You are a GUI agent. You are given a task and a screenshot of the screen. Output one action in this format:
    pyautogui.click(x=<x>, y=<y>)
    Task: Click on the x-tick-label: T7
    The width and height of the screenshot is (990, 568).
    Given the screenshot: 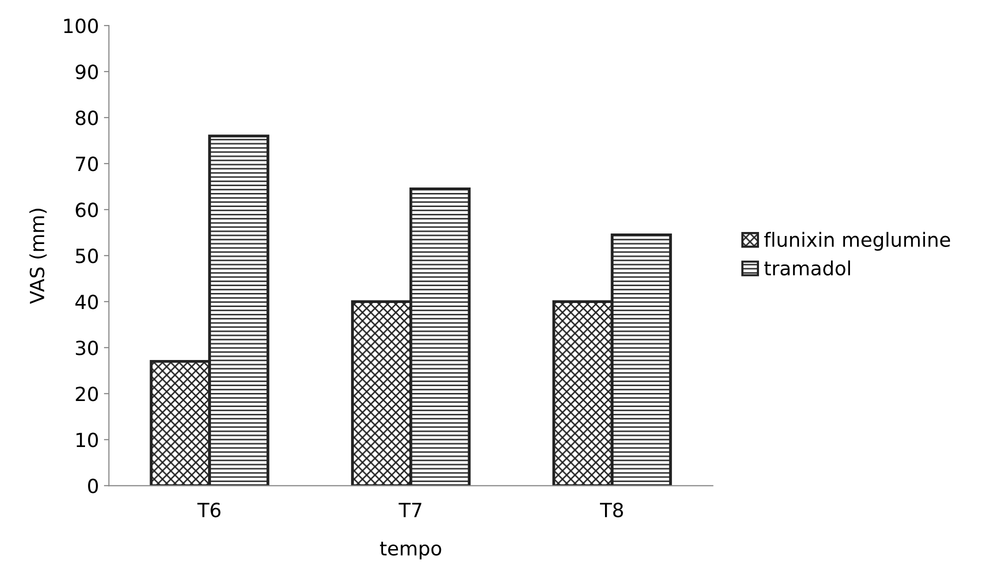 What is the action you would take?
    pyautogui.click(x=410, y=510)
    